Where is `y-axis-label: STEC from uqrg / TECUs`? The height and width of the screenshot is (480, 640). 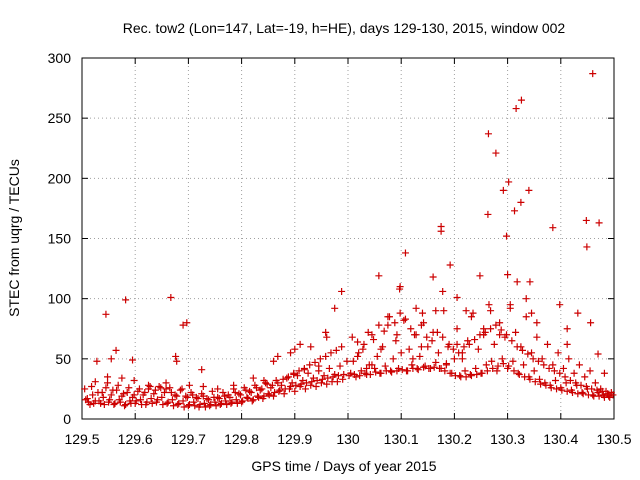 y-axis-label: STEC from uqrg / TECUs is located at coordinates (14, 238).